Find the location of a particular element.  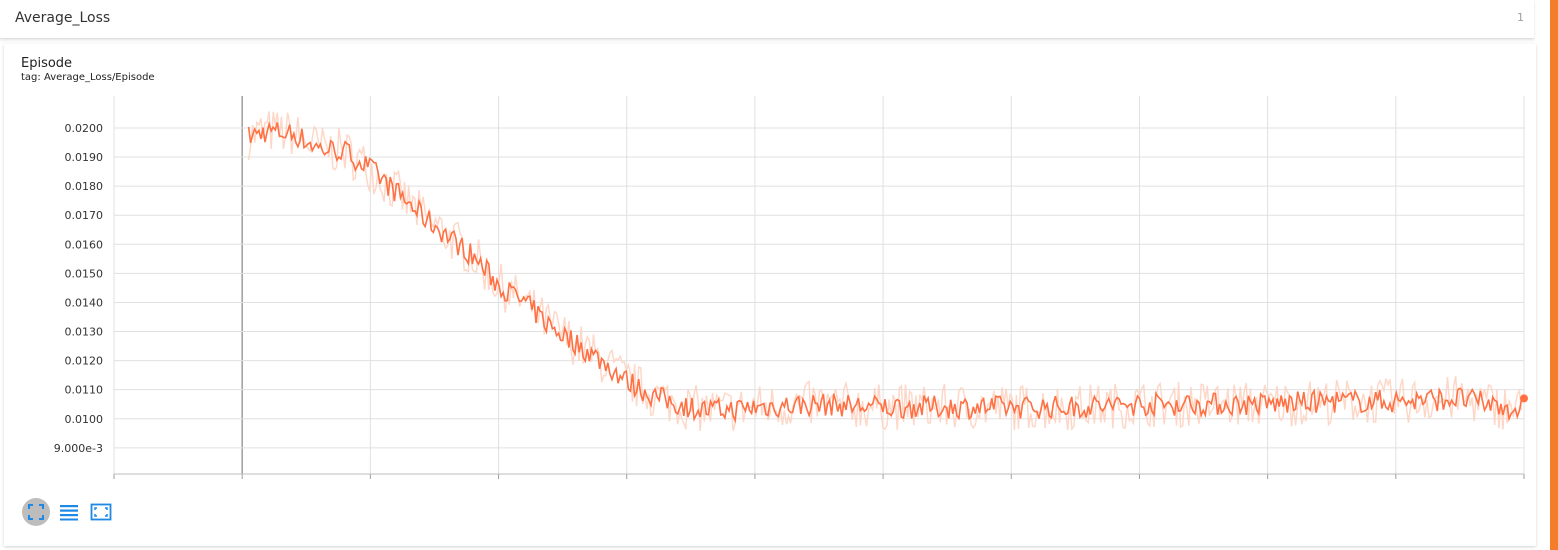

chart-tag: tag: Average_Loss/Episode is located at coordinates (88, 77).